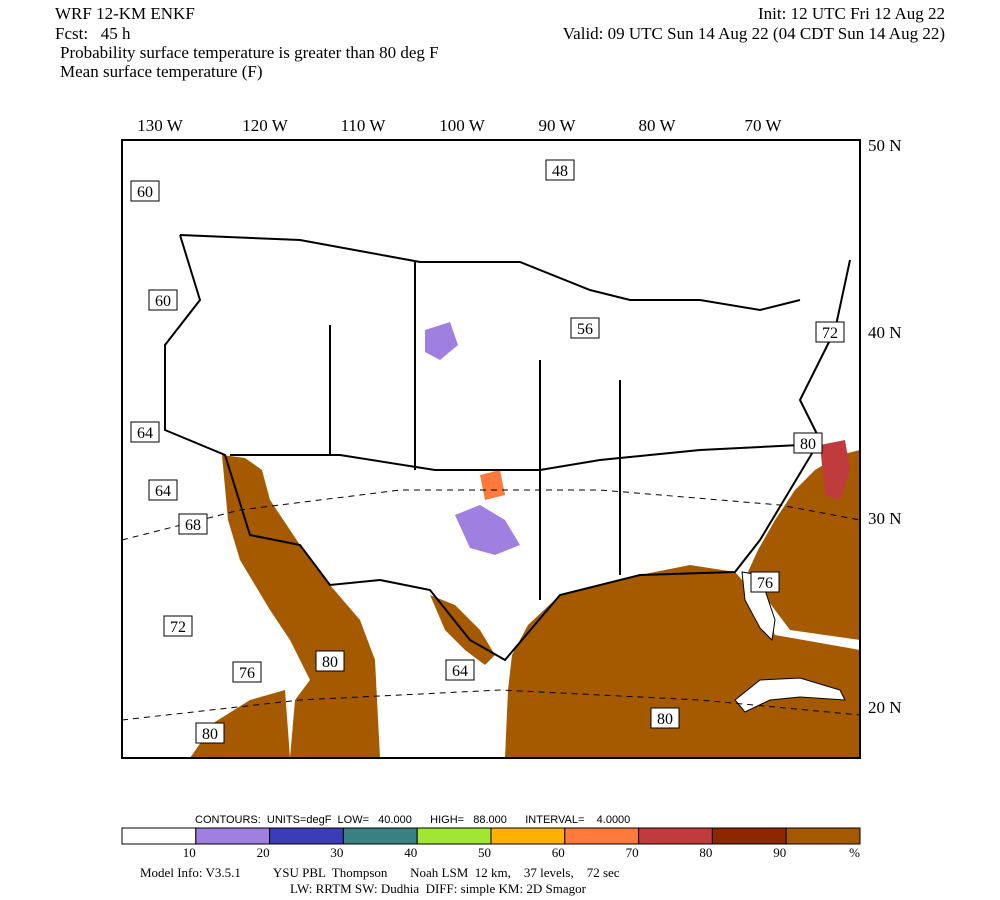  What do you see at coordinates (93, 33) in the screenshot?
I see `forecast-hour: Fcst: 45 h` at bounding box center [93, 33].